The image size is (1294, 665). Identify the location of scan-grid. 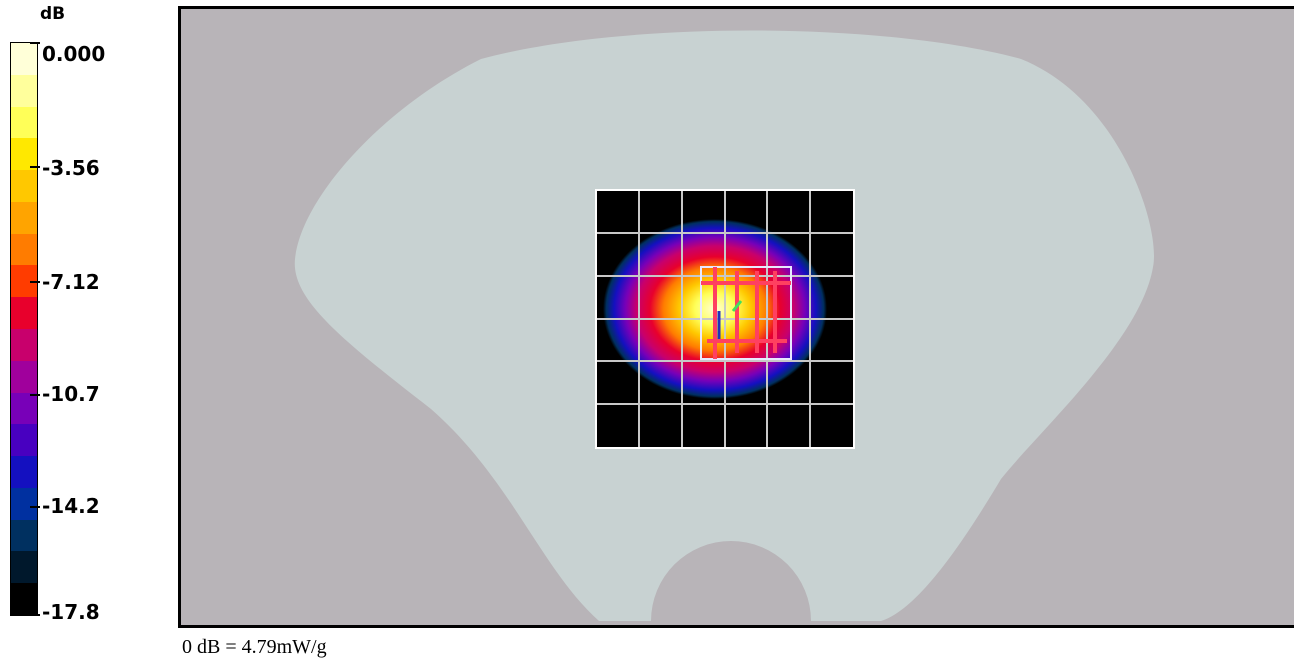
(725, 319).